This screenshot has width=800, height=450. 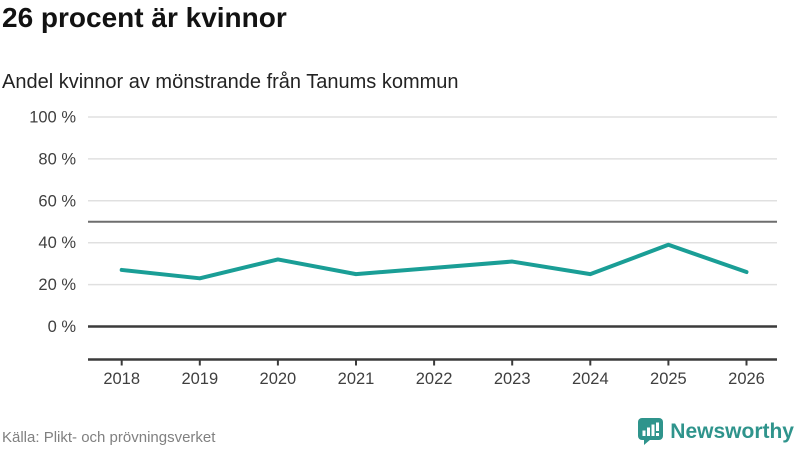 I want to click on x-tick-label: 2026, so click(x=746, y=379).